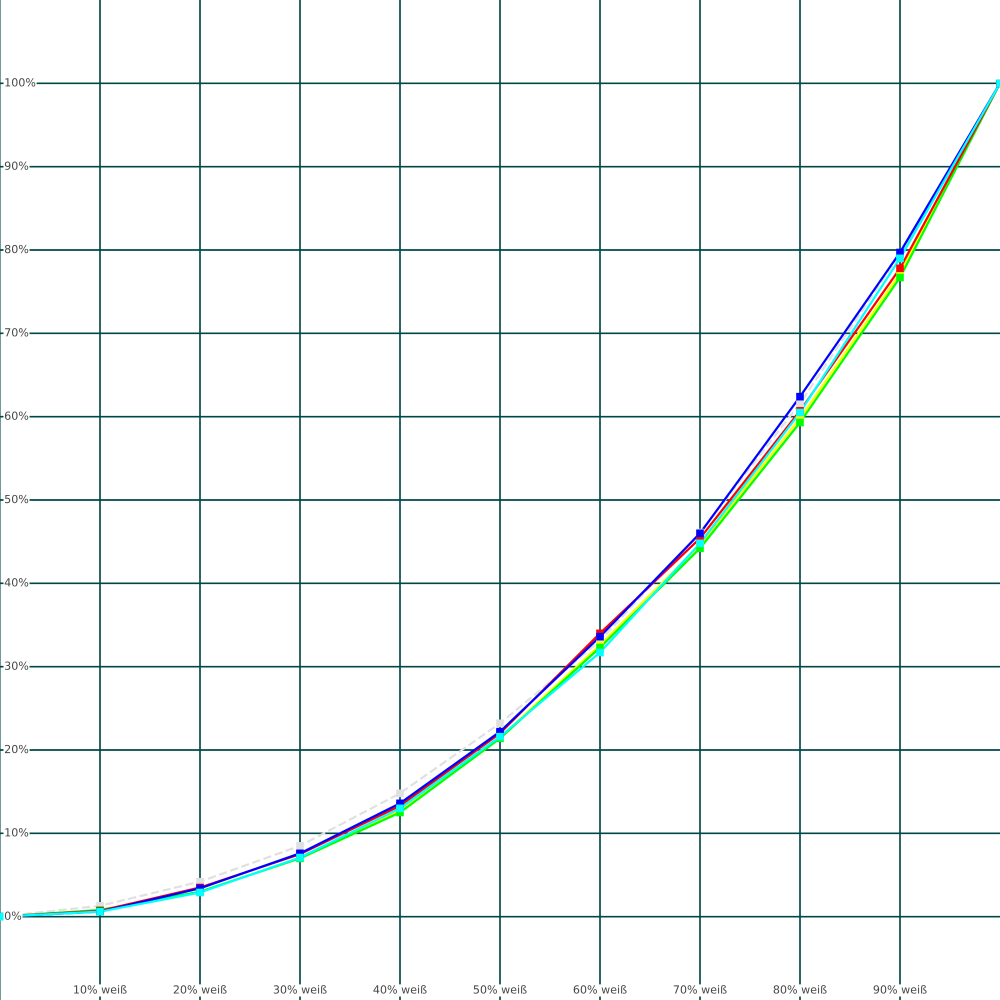 Image resolution: width=1000 pixels, height=1000 pixels. I want to click on x-tick-label: 40% weiß, so click(400, 989).